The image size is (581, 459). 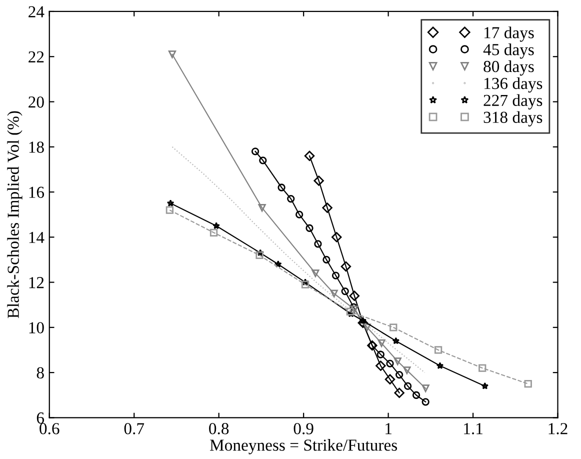 What do you see at coordinates (36, 192) in the screenshot?
I see `y-tick-label: 16` at bounding box center [36, 192].